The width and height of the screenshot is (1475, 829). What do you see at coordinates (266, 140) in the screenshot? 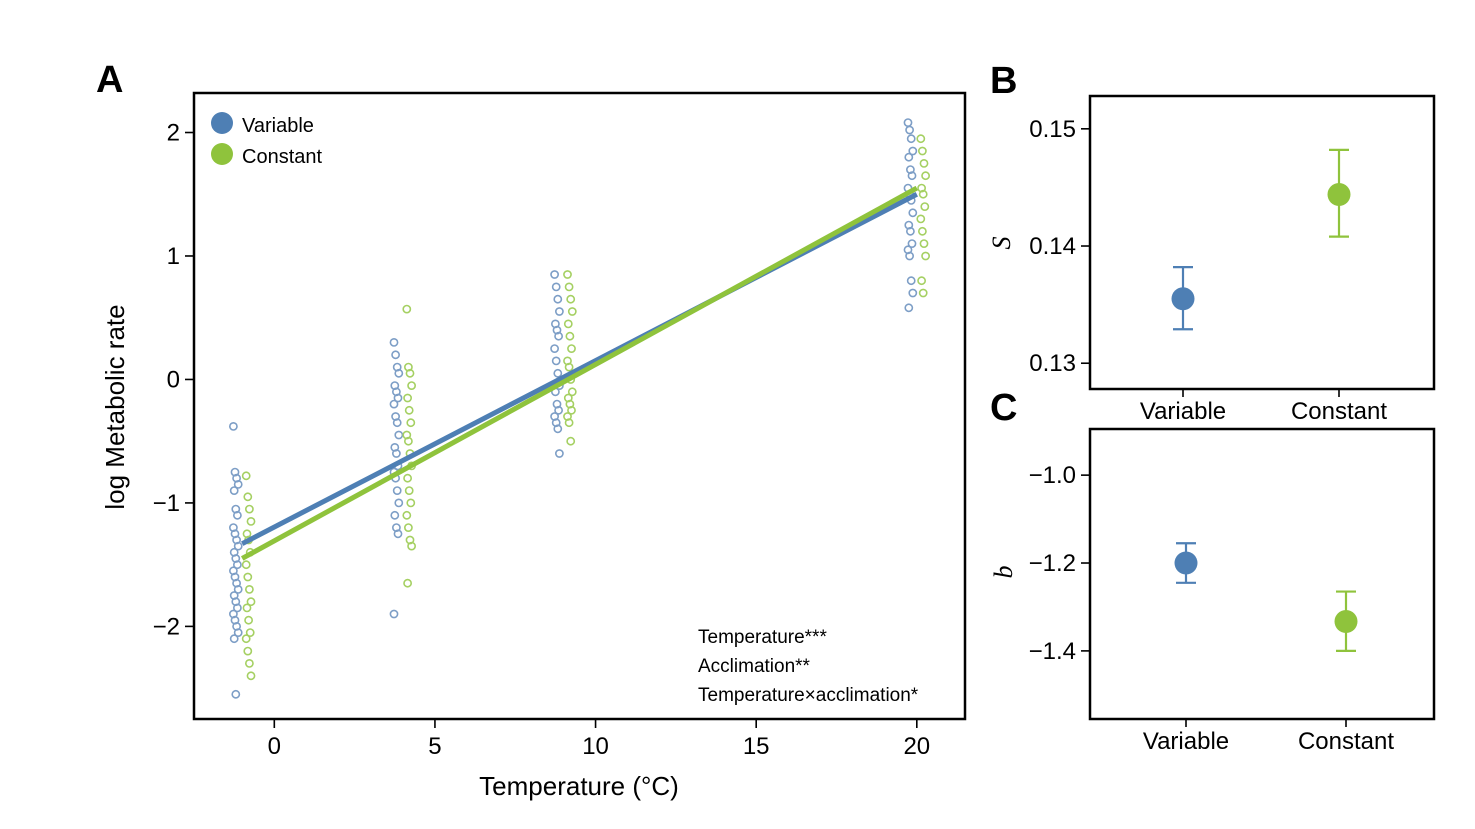
I see `panel-a-legend: Variable Constant` at bounding box center [266, 140].